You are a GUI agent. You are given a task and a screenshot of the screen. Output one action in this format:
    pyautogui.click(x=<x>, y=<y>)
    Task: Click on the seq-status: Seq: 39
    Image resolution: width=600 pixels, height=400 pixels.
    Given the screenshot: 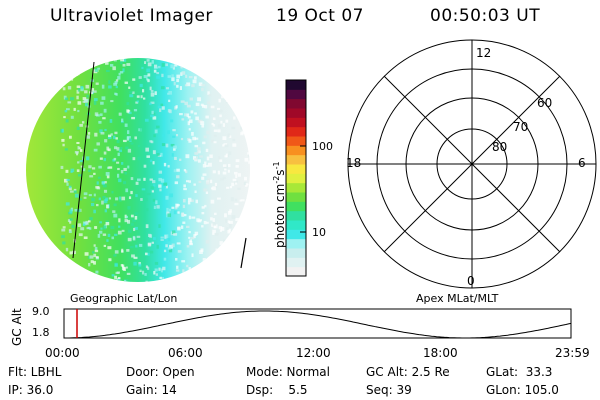 What is the action you would take?
    pyautogui.click(x=389, y=390)
    